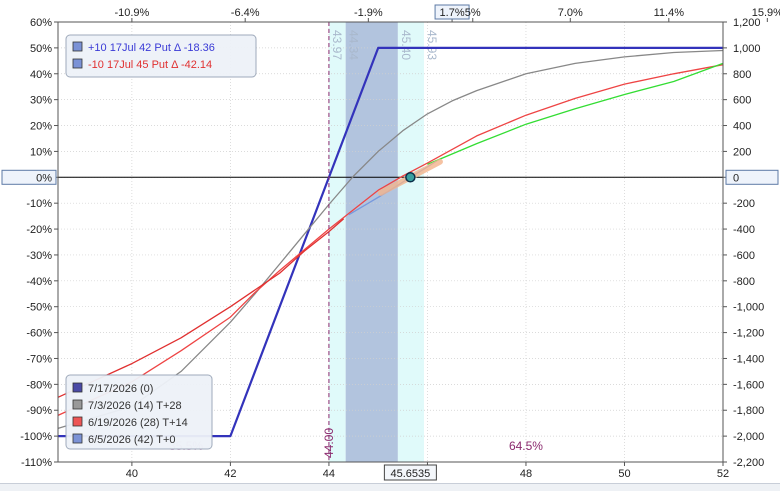 The image size is (780, 491). What do you see at coordinates (39, 204) in the screenshot?
I see `y-tick-label: -10%` at bounding box center [39, 204].